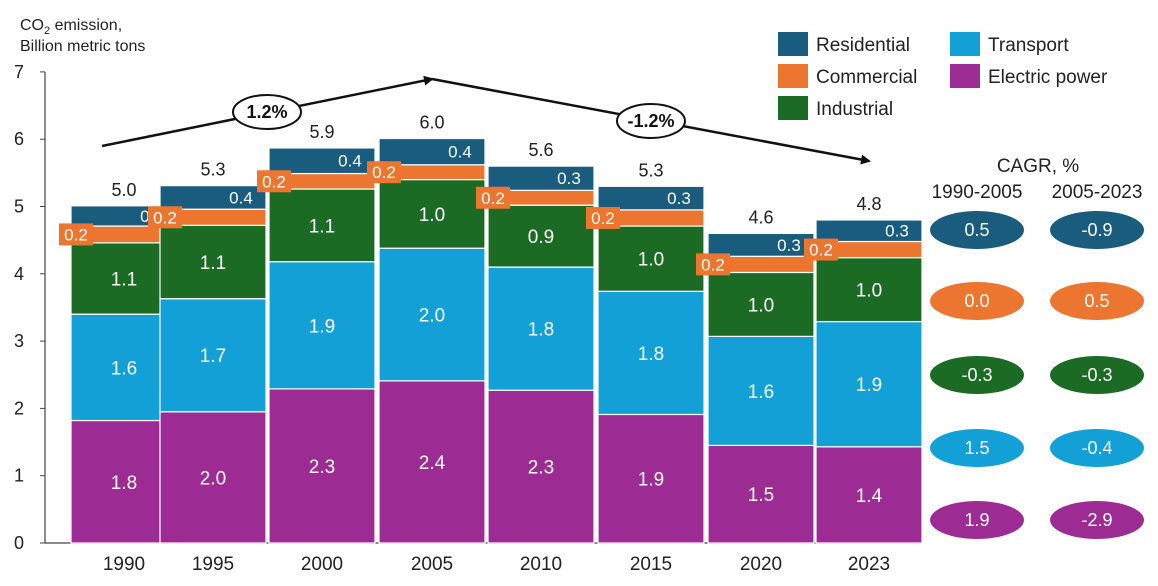  What do you see at coordinates (651, 564) in the screenshot?
I see `x-tick-label: 2015` at bounding box center [651, 564].